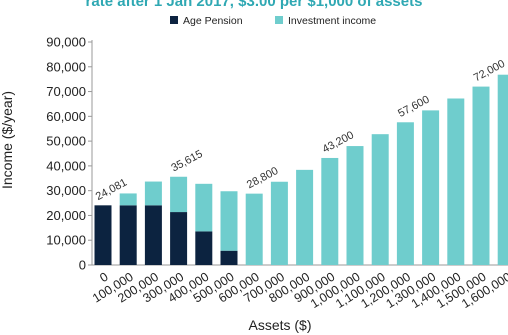  What do you see at coordinates (66, 240) in the screenshot?
I see `y-tick-label-10-000: 10,000` at bounding box center [66, 240].